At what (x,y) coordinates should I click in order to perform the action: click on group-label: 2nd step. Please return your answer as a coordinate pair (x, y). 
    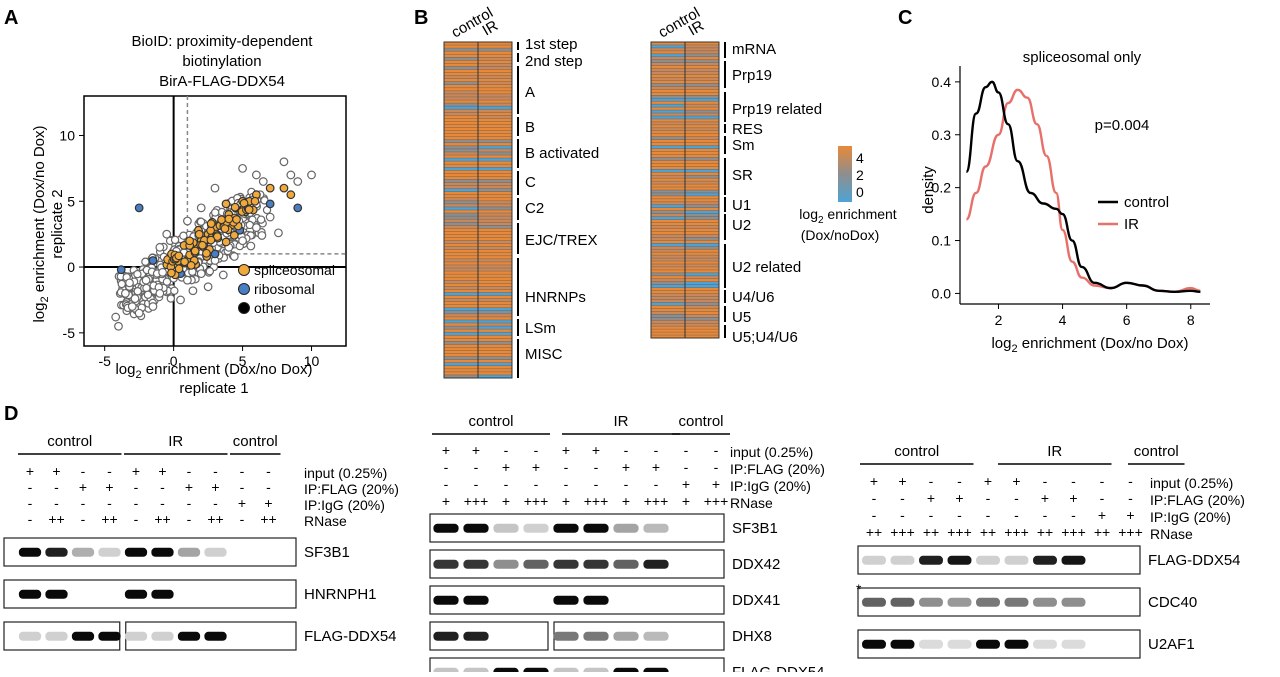
    Looking at the image, I should click on (554, 61).